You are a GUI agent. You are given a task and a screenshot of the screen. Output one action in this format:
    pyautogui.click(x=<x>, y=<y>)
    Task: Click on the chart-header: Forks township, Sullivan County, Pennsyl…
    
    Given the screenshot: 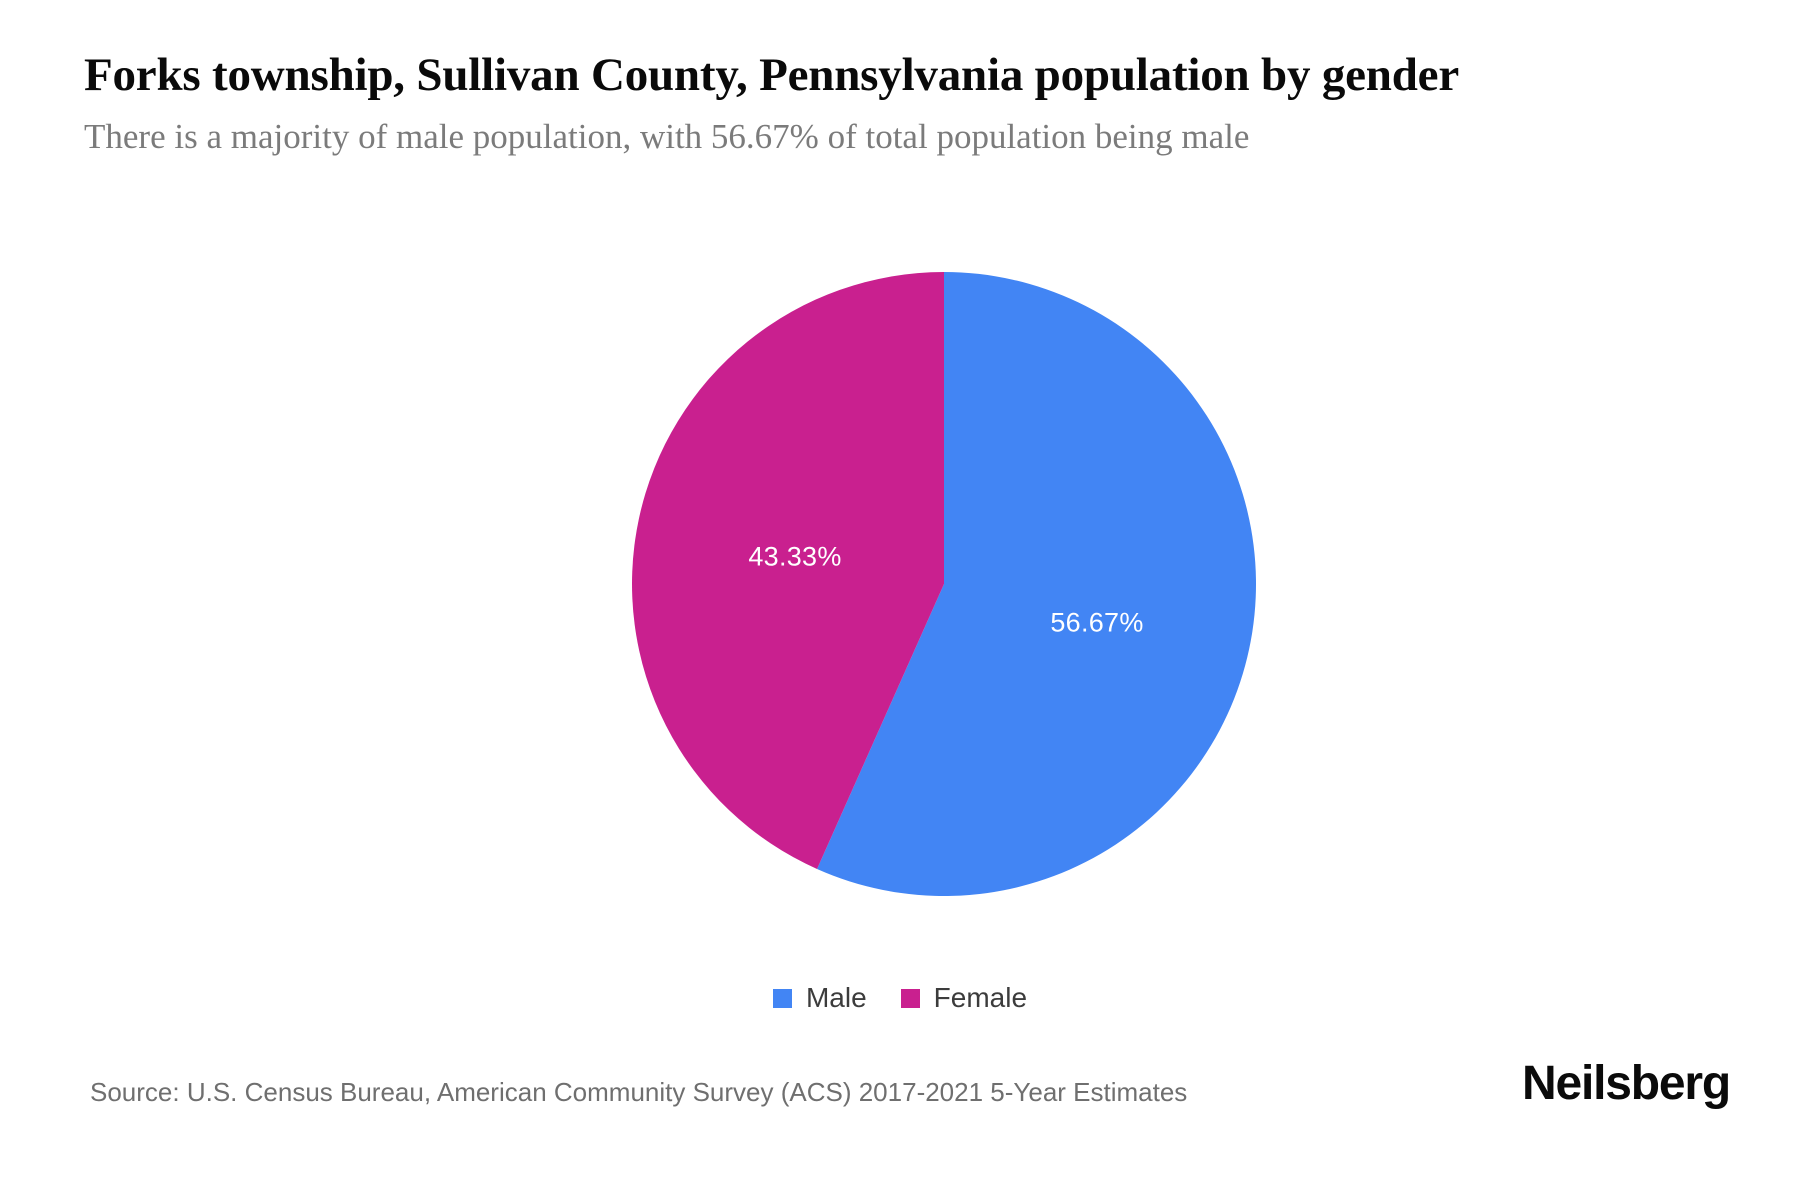 What is the action you would take?
    pyautogui.click(x=904, y=103)
    